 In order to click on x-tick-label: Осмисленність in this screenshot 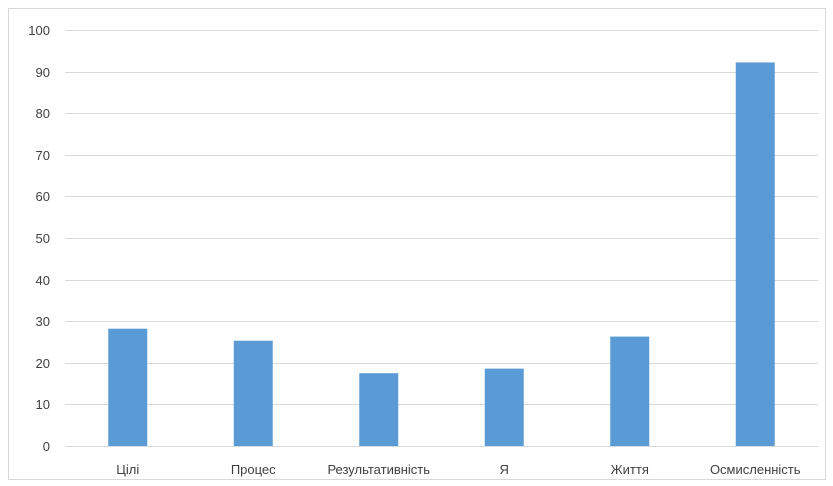, I will do `click(755, 469)`.